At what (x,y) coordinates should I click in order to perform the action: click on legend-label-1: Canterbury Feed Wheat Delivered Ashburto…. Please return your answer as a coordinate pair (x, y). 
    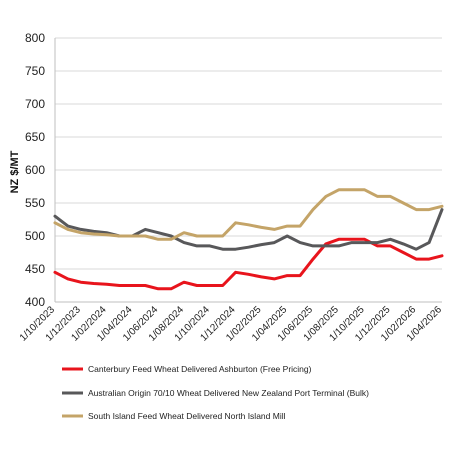
    Looking at the image, I should click on (200, 369).